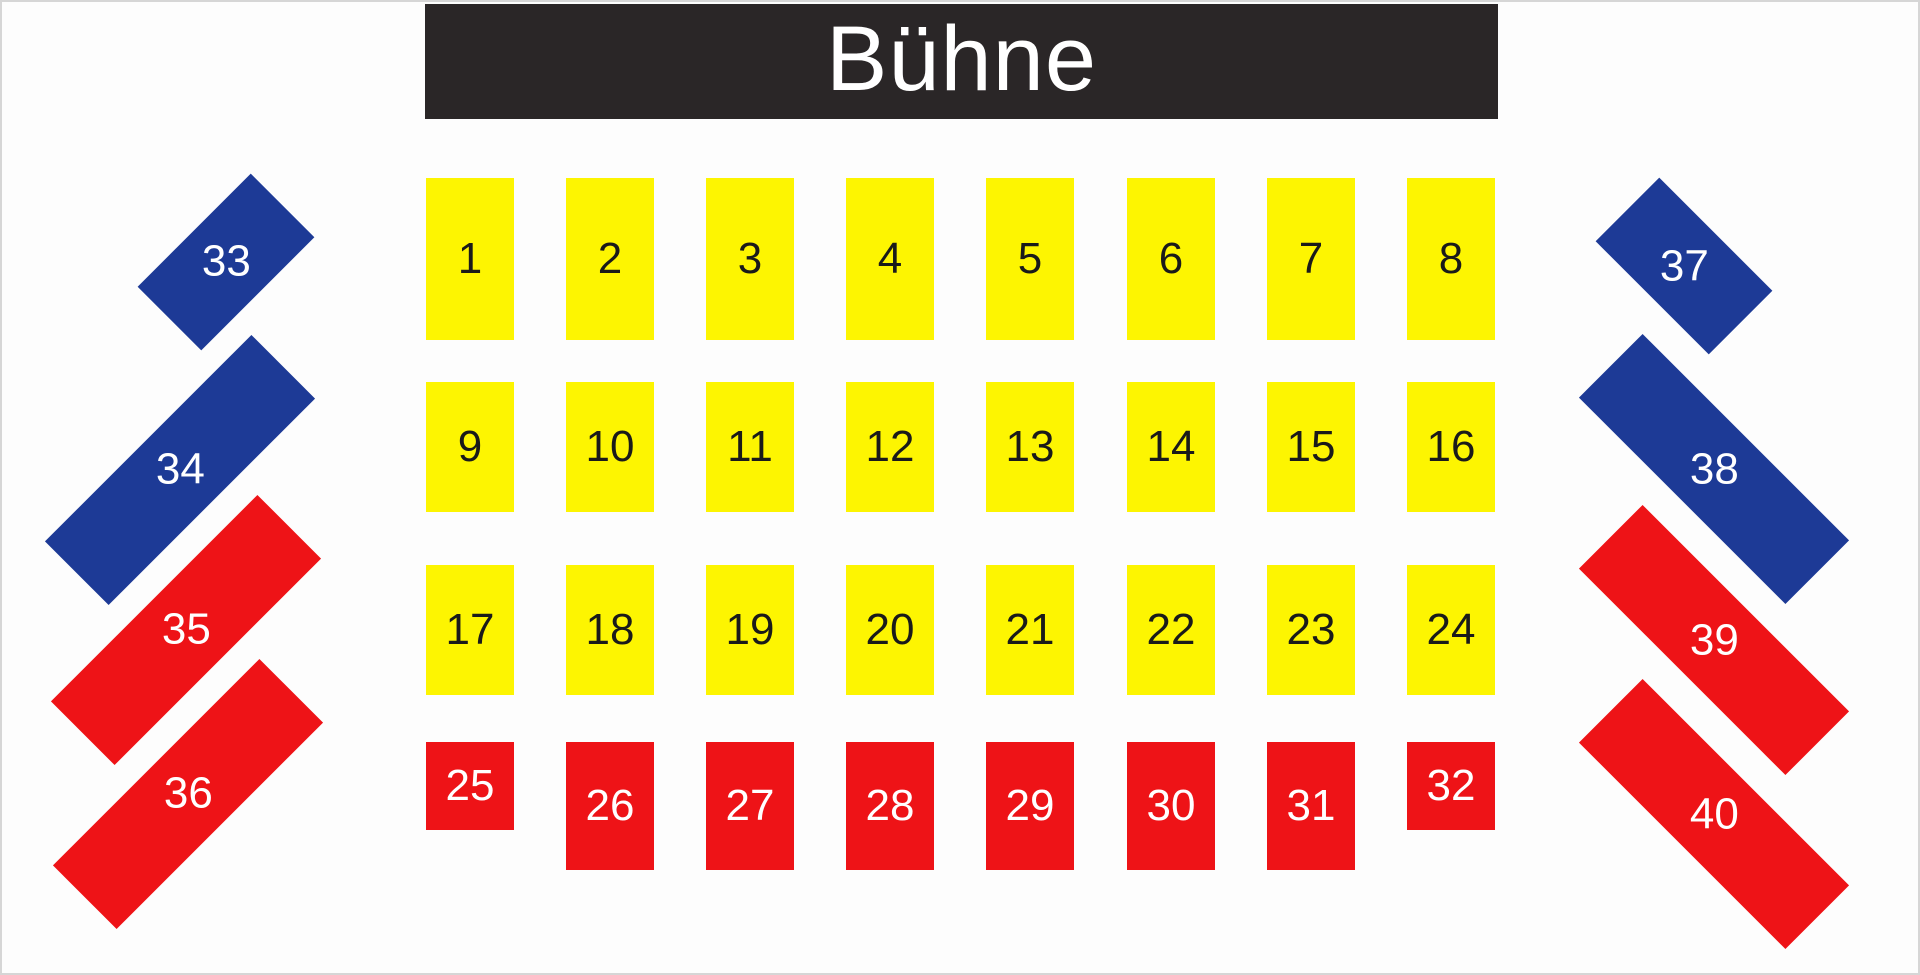 The height and width of the screenshot is (975, 1920). I want to click on seat-number: 6, so click(1171, 258).